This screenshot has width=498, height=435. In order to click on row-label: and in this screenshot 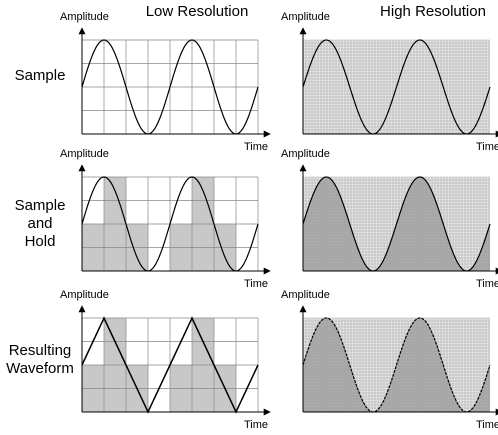, I will do `click(39, 223)`.